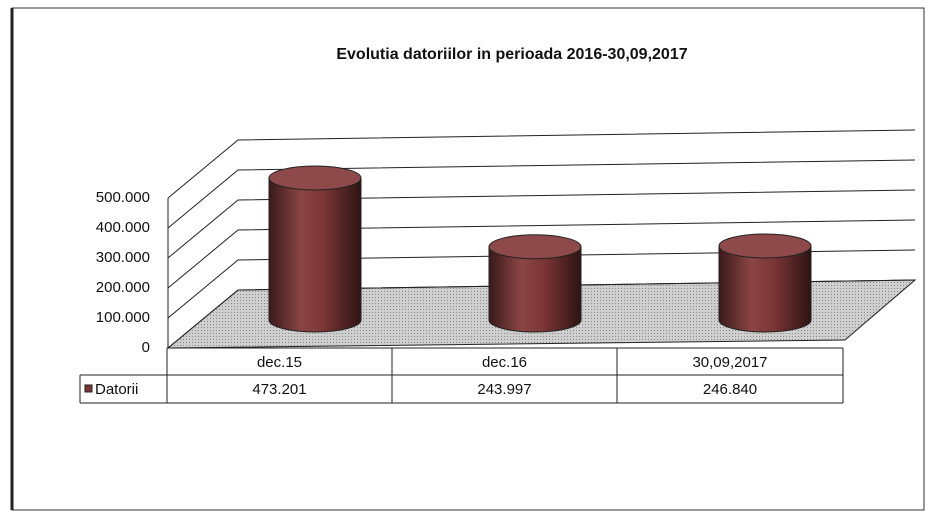  What do you see at coordinates (123, 197) in the screenshot?
I see `y-tick-label: 500.000` at bounding box center [123, 197].